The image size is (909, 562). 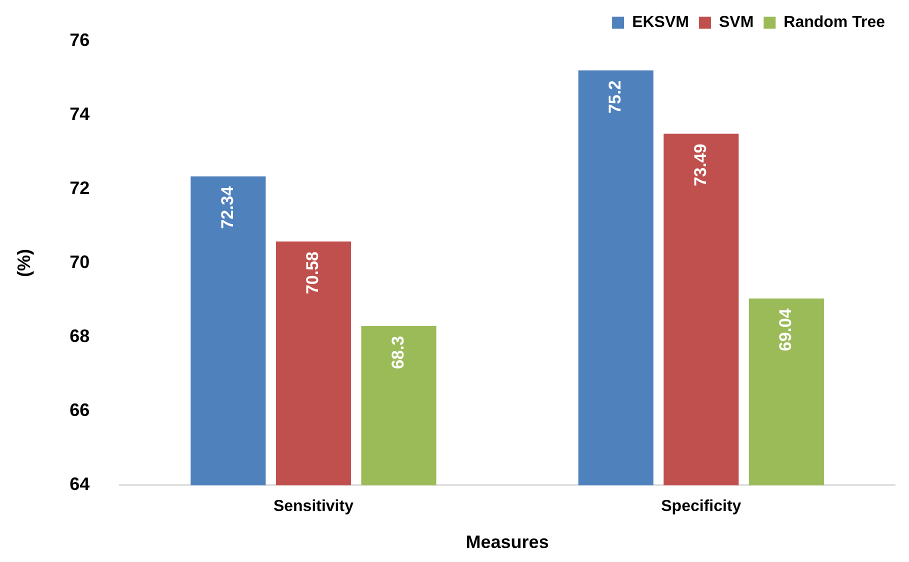 I want to click on data-label: 69.04, so click(x=786, y=330).